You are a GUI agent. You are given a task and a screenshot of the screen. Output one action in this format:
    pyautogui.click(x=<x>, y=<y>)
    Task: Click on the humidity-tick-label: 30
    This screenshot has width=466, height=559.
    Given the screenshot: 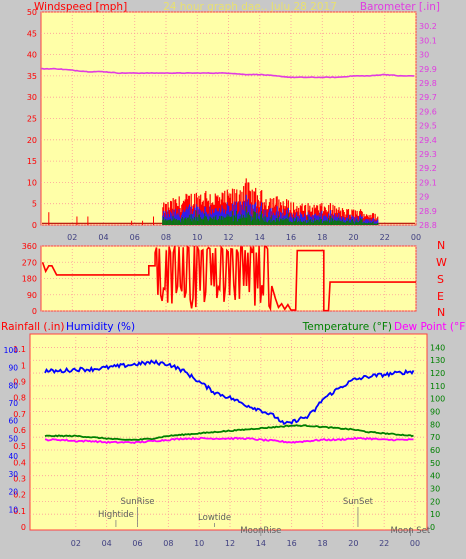 What is the action you would take?
    pyautogui.click(x=13, y=474)
    